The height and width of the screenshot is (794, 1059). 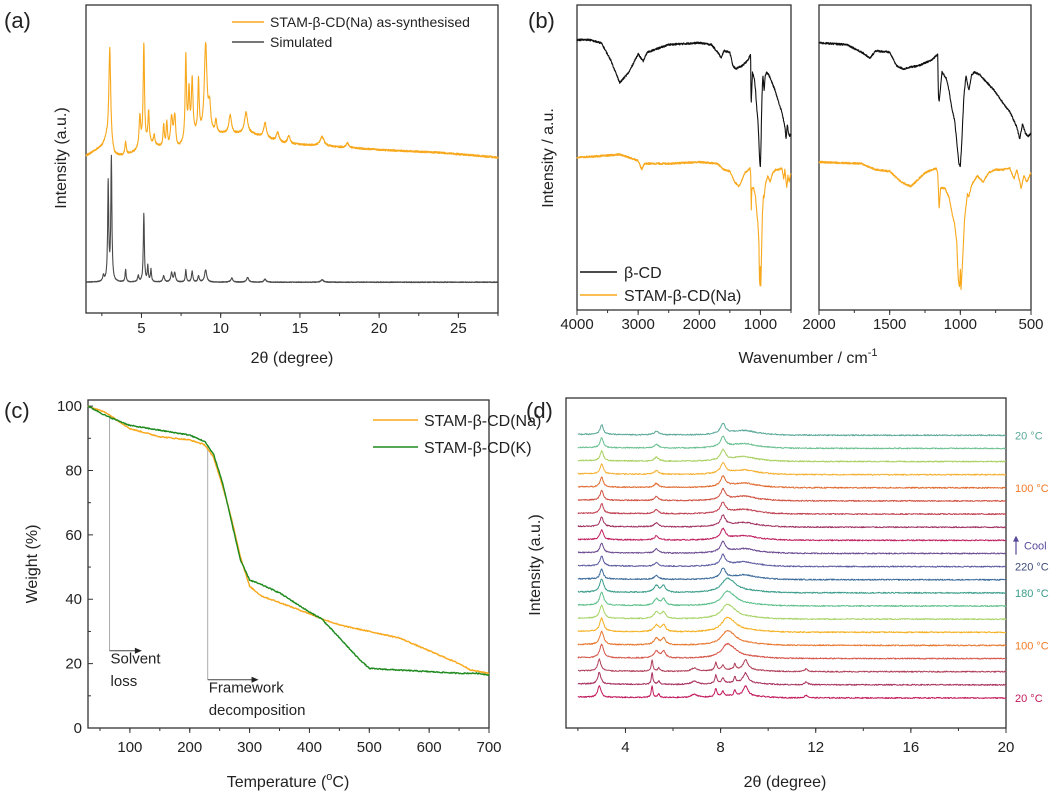 I want to click on x-axis-label-text: Wavenumber / cm, so click(x=803, y=358).